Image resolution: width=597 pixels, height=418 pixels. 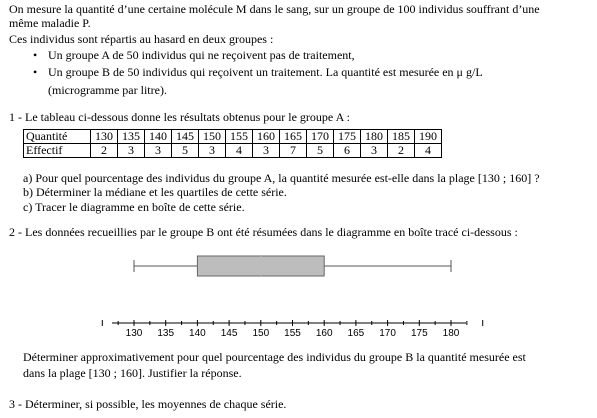 I want to click on tick-label: 175, so click(x=419, y=333).